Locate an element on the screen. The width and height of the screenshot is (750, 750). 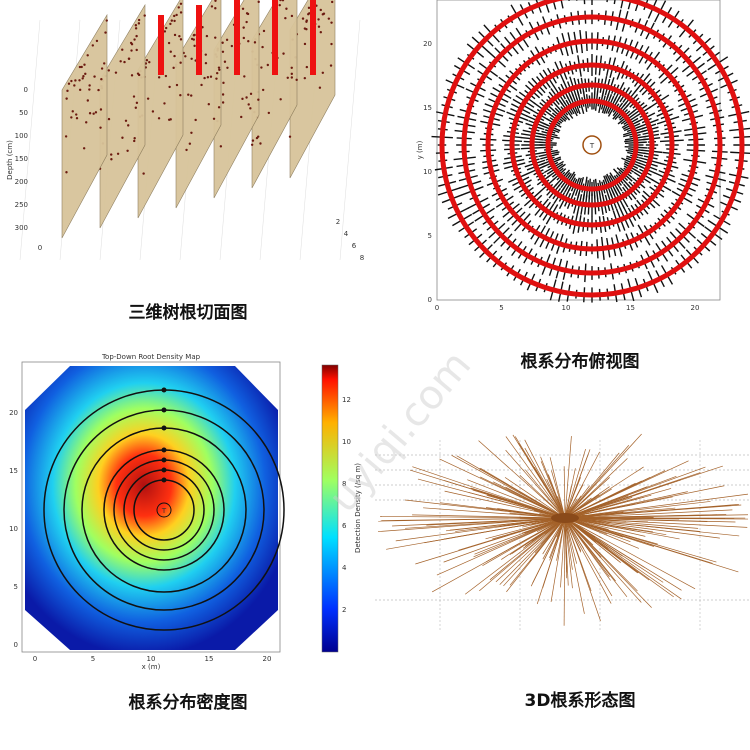
caption: 3D根系形态图 is located at coordinates (580, 700).